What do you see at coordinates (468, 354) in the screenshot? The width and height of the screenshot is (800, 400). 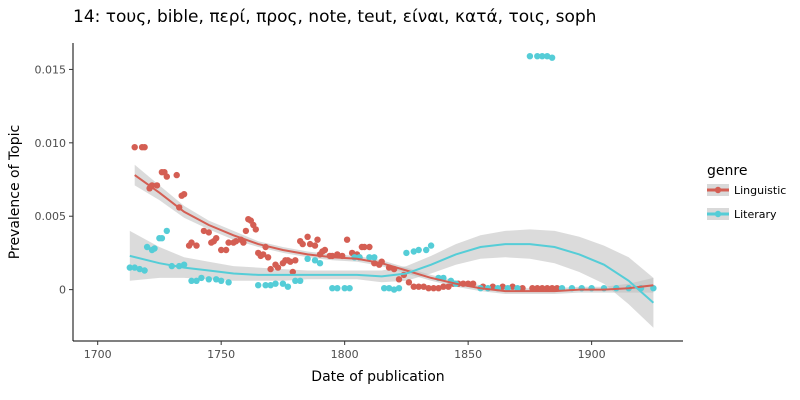 I see `x-tick-label-1850: 1850` at bounding box center [468, 354].